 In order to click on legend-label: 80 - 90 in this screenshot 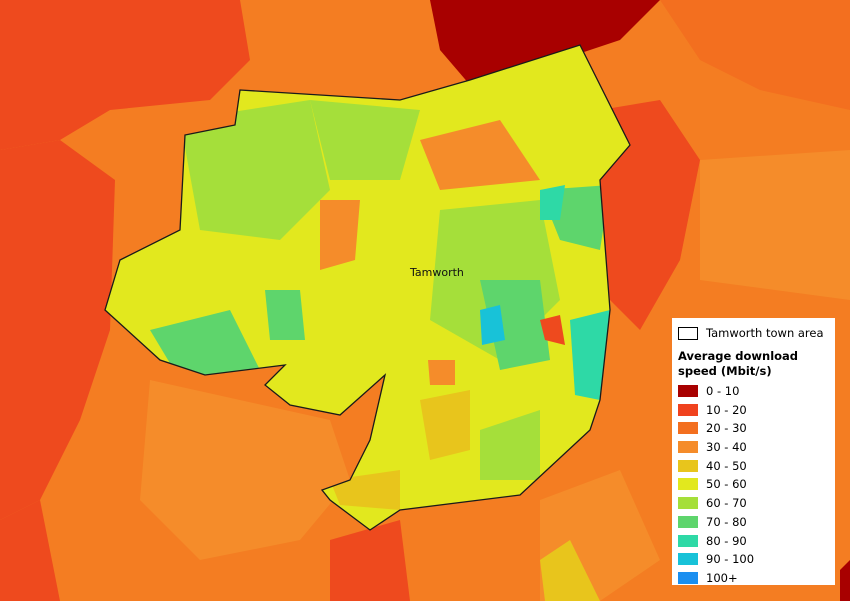, I will do `click(726, 540)`.